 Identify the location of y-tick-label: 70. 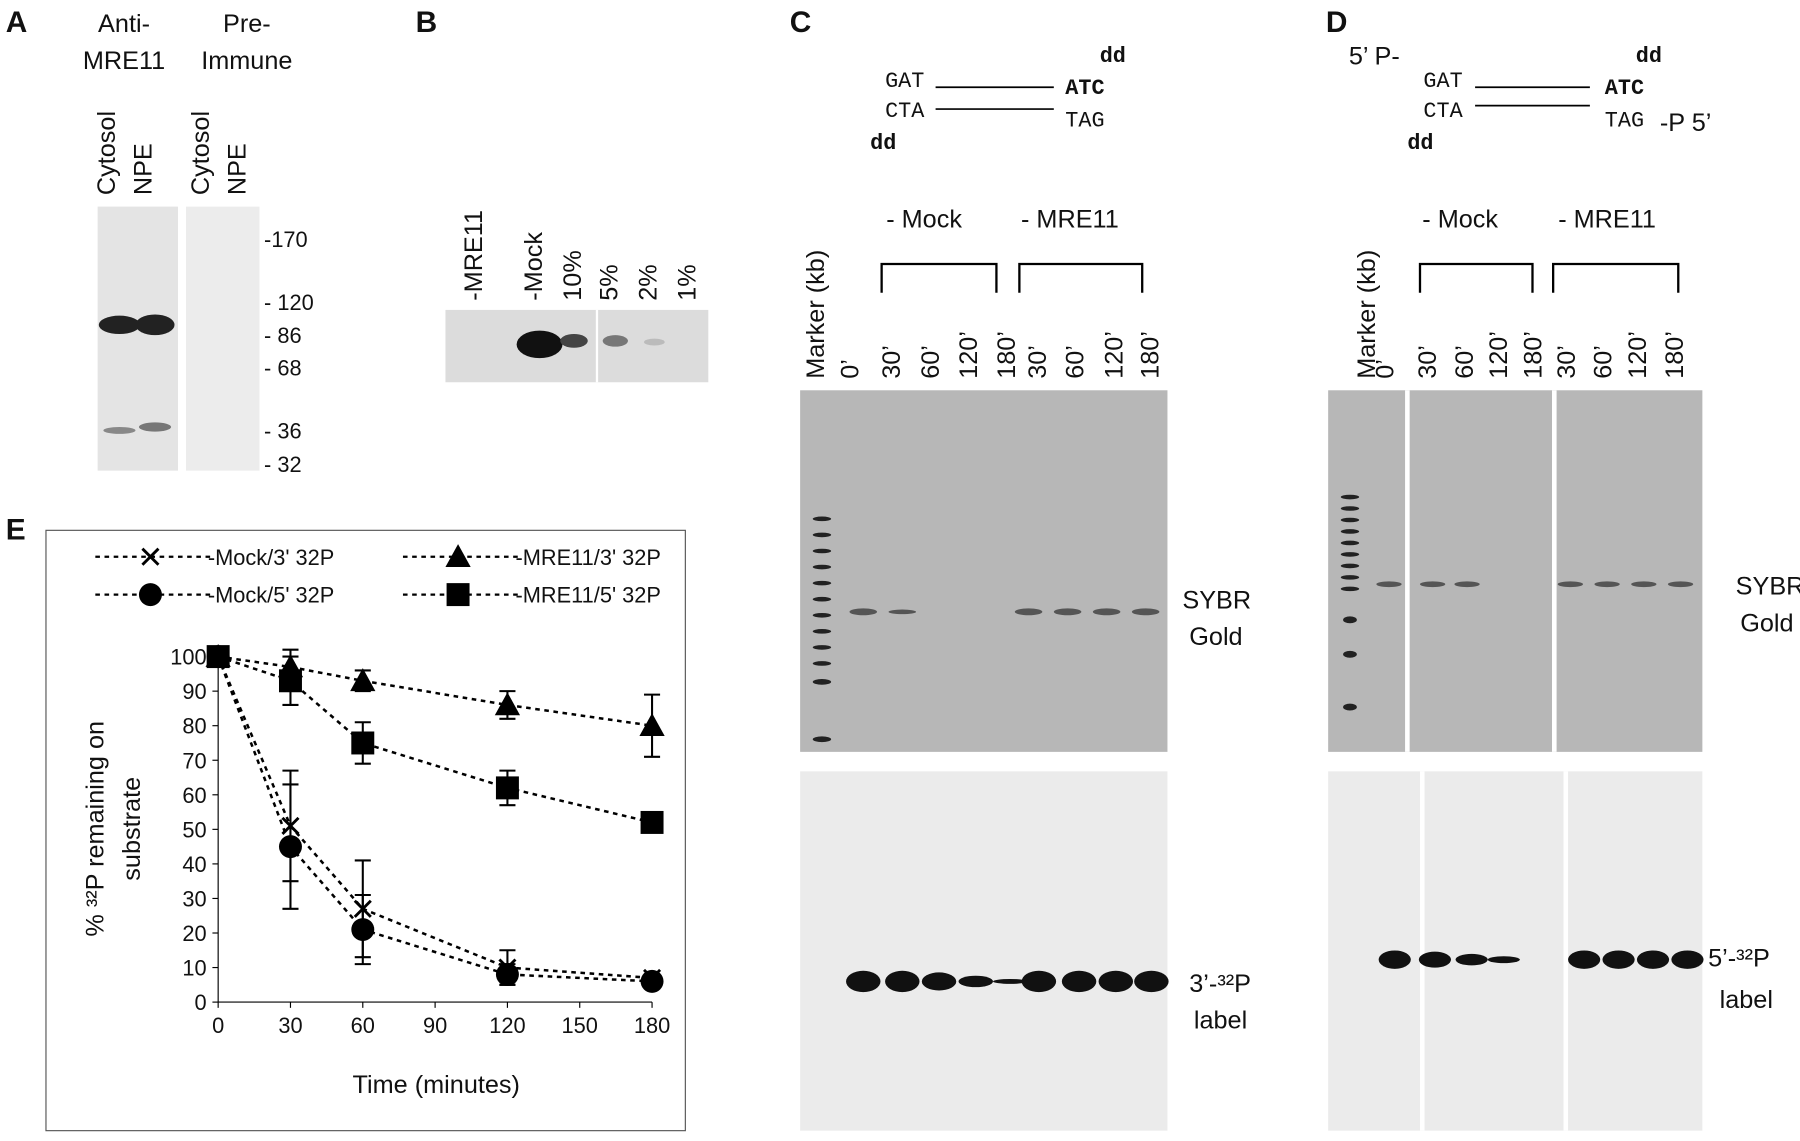
(194, 760).